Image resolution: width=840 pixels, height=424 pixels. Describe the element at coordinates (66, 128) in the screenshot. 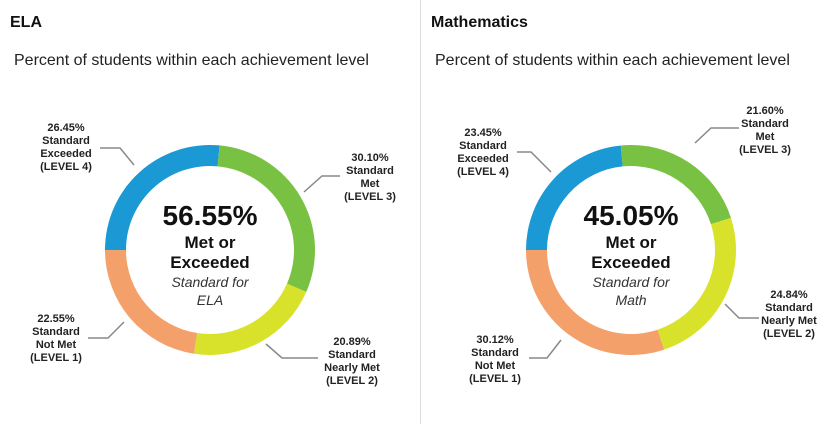

I see `slice-percent: 26.45%` at that location.